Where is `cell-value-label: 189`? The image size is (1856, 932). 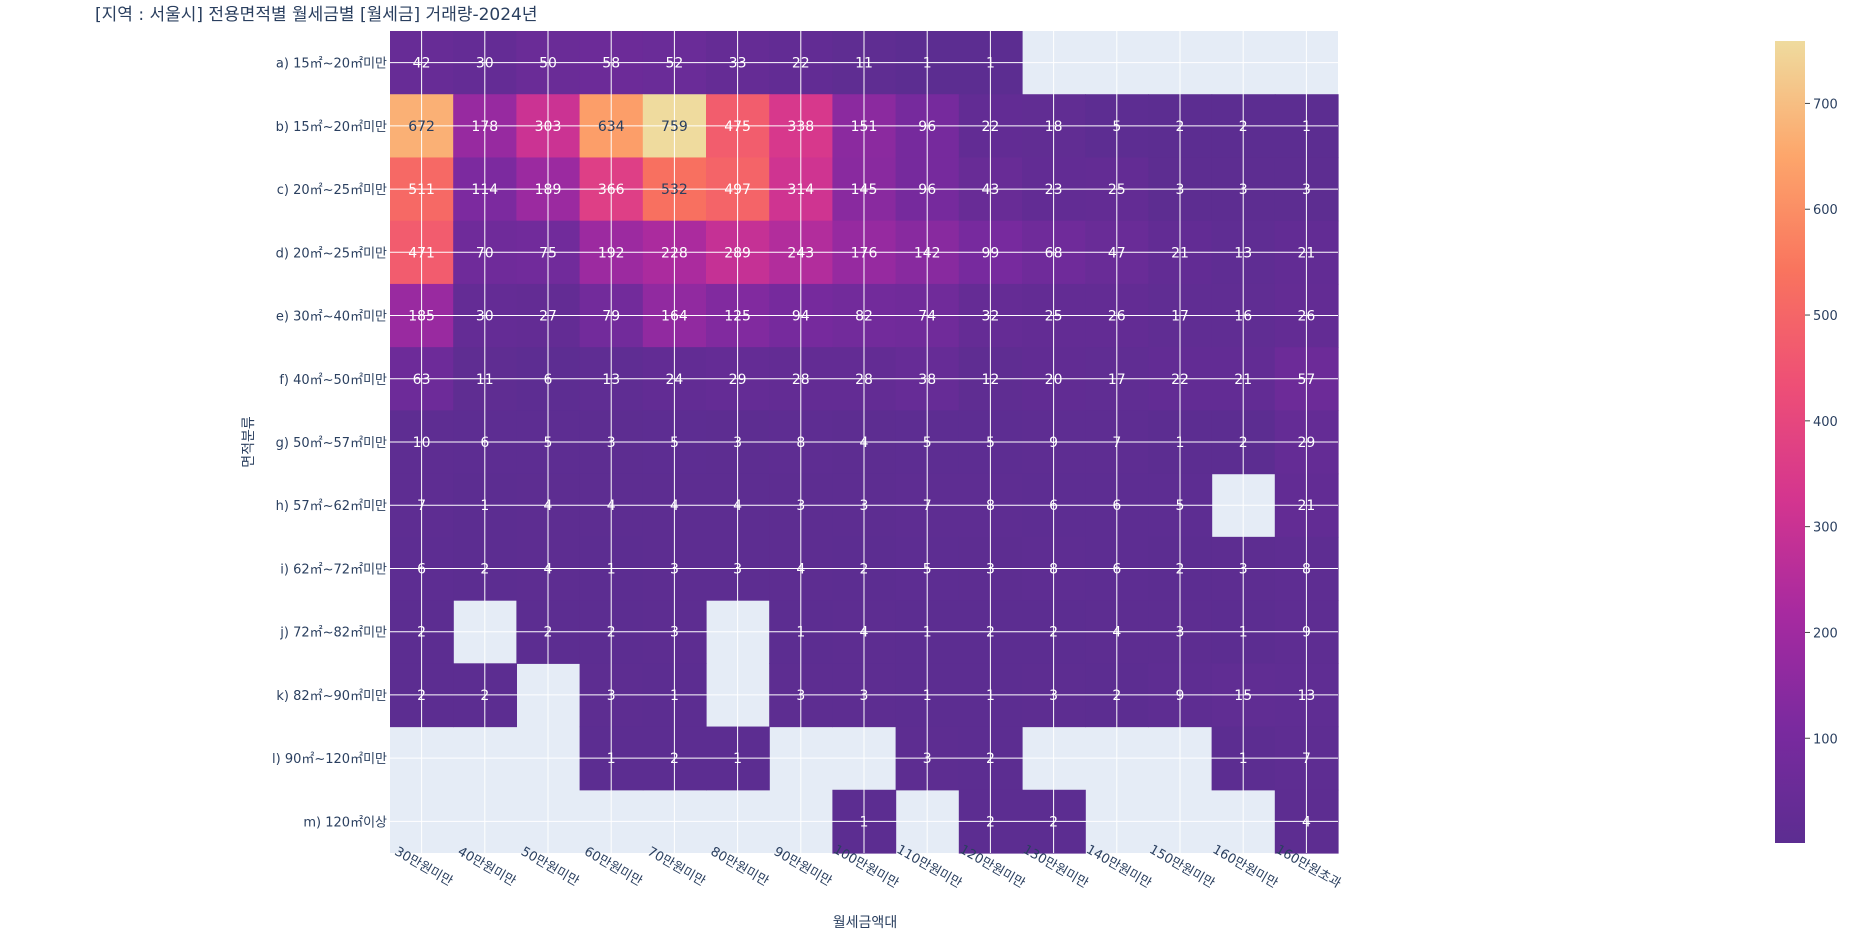
cell-value-label: 189 is located at coordinates (548, 190).